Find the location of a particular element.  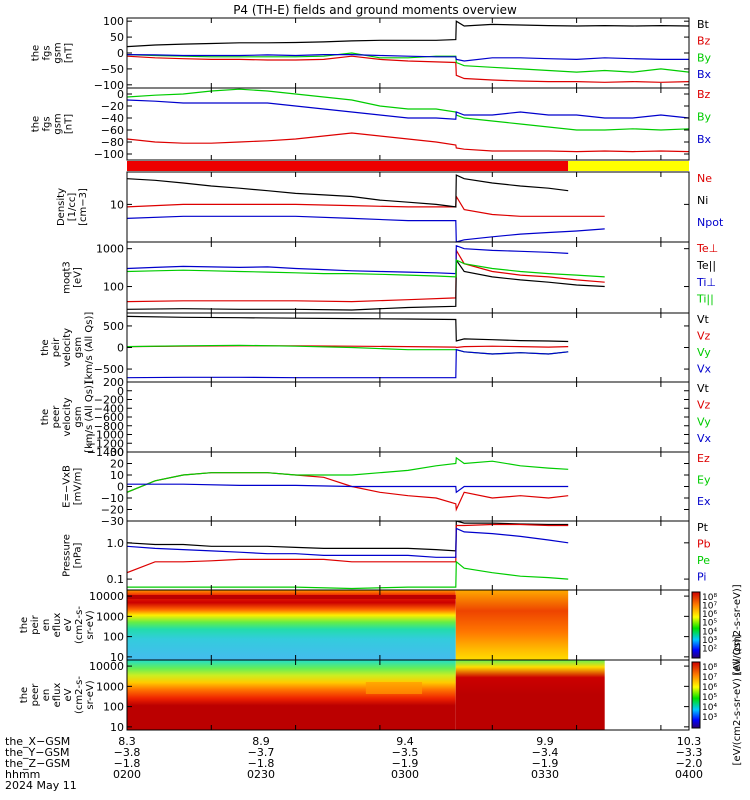

series-line-Npot is located at coordinates (365, 229).